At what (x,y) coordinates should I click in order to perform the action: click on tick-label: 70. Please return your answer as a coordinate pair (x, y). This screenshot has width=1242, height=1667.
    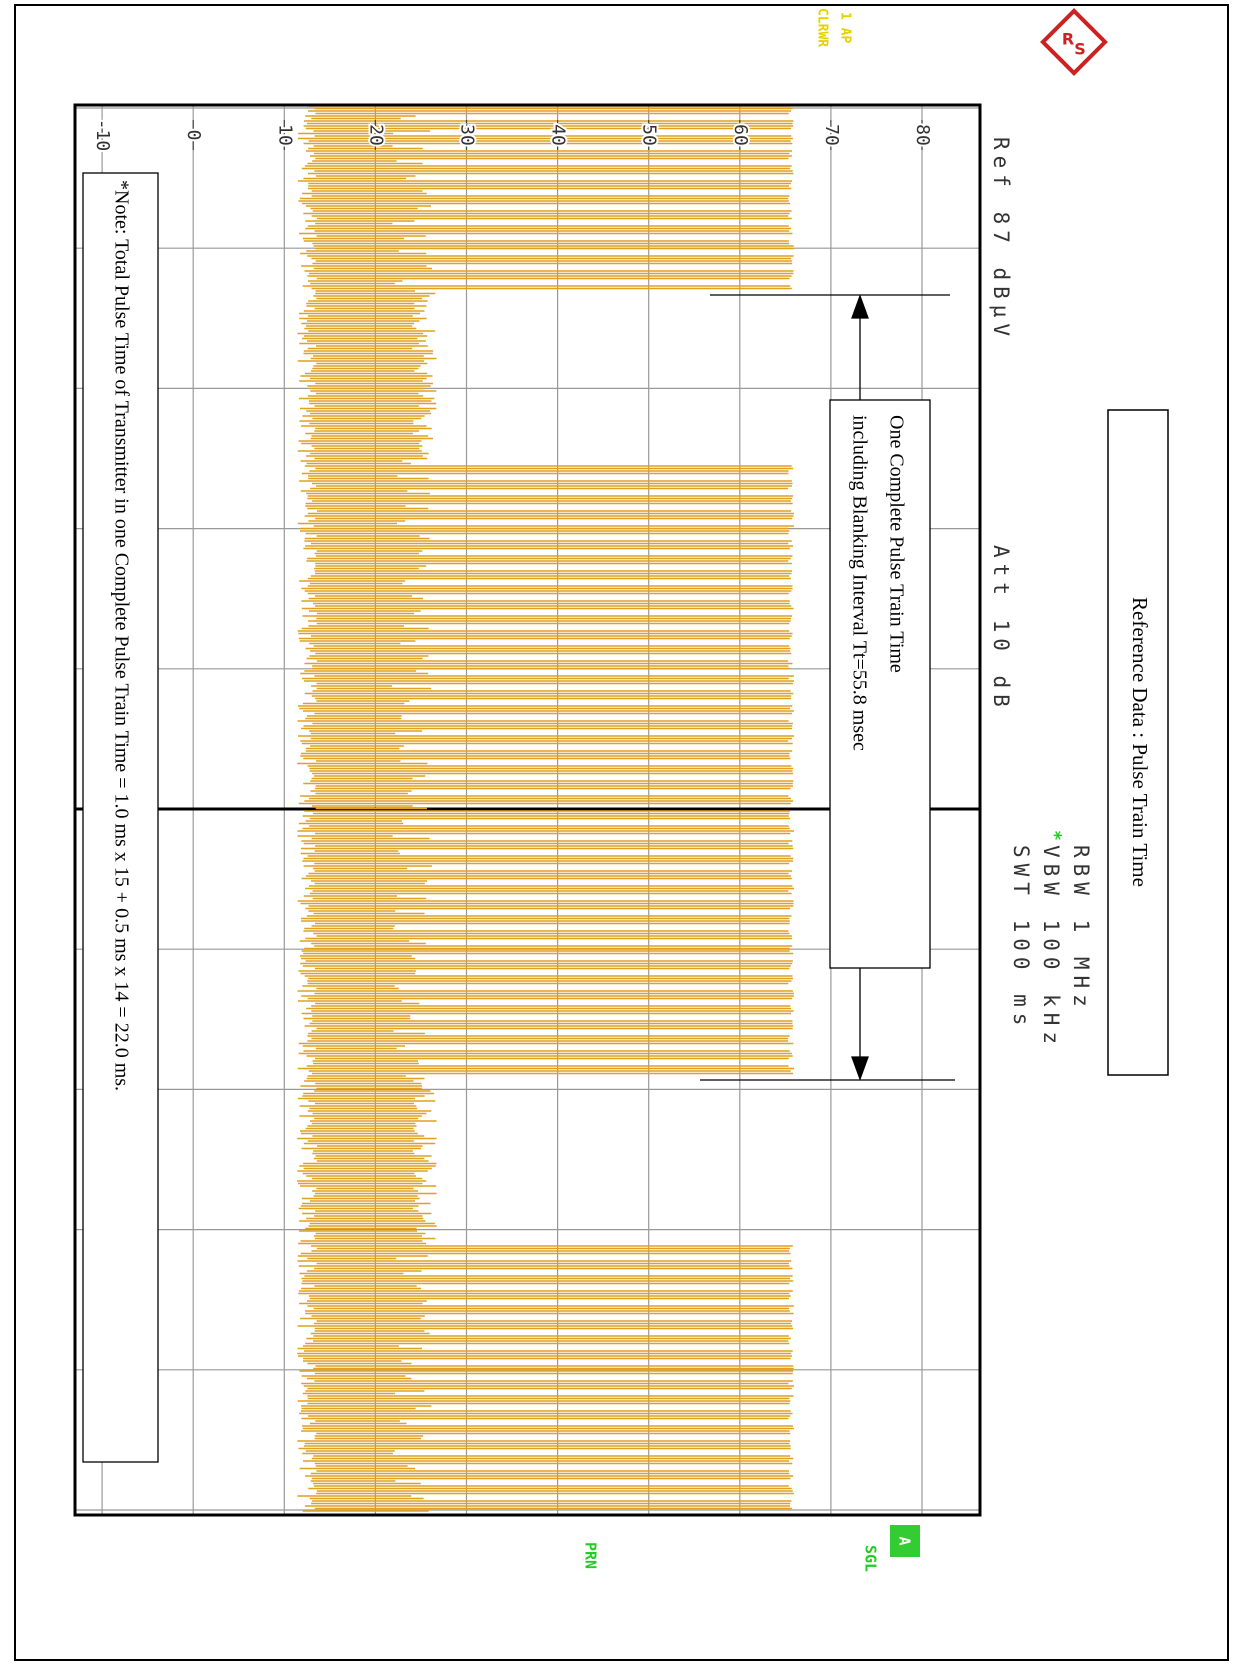
    Looking at the image, I should click on (831, 135).